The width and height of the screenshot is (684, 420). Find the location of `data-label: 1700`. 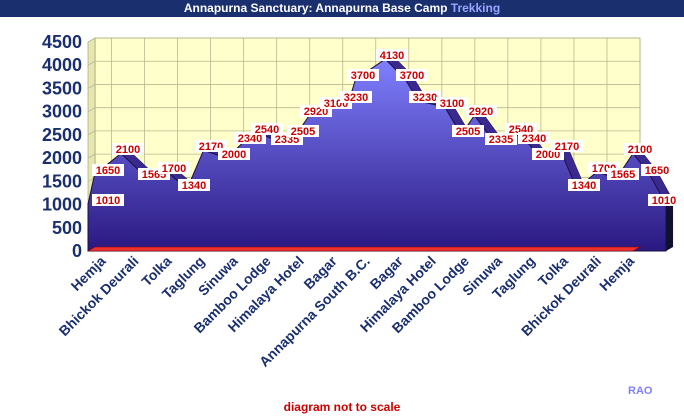

data-label: 1700 is located at coordinates (174, 169).